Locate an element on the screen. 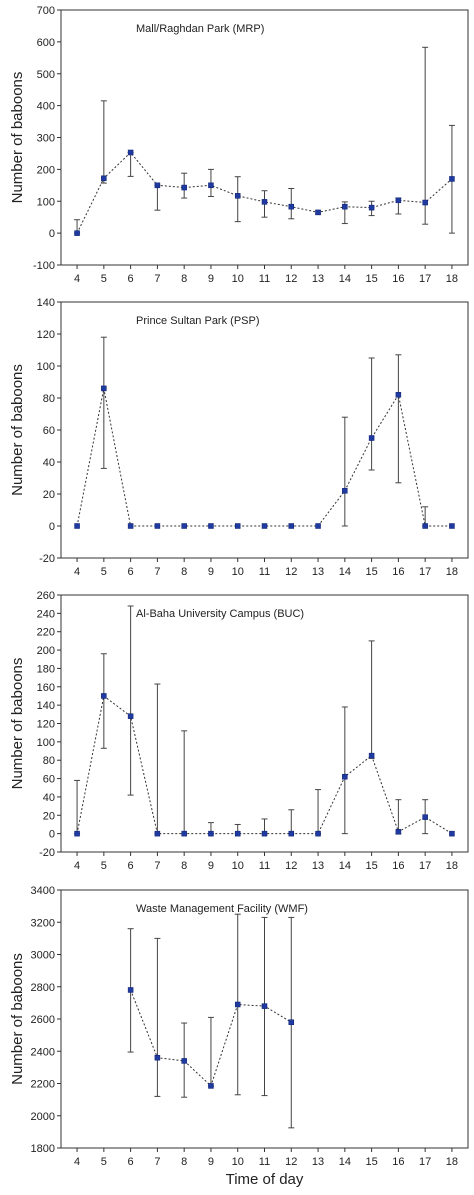  y-tick-label: 500 is located at coordinates (46, 75).